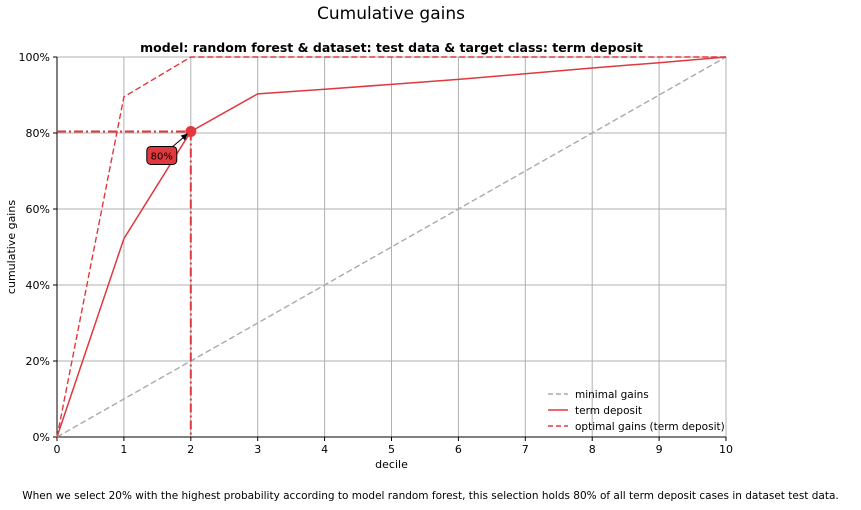 The image size is (861, 510). Describe the element at coordinates (38, 133) in the screenshot. I see `y-tick-label: 80%` at that location.